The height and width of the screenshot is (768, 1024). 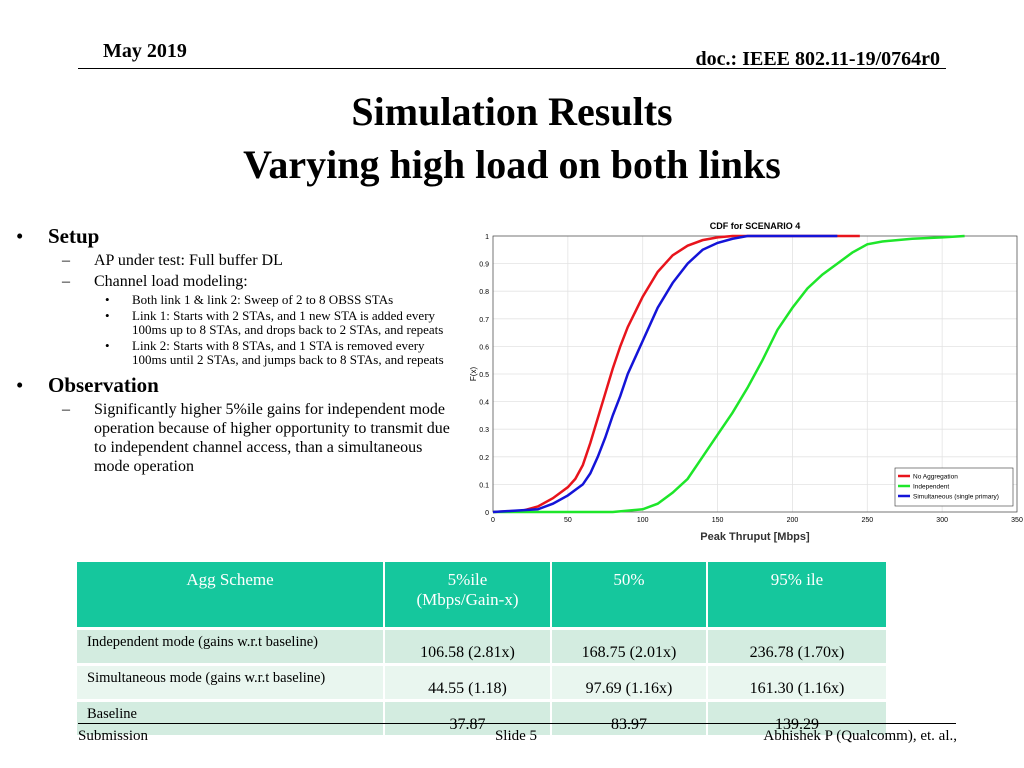 What do you see at coordinates (227, 260) in the screenshot?
I see `sub-bullet: AP under test: Full buffer DL` at bounding box center [227, 260].